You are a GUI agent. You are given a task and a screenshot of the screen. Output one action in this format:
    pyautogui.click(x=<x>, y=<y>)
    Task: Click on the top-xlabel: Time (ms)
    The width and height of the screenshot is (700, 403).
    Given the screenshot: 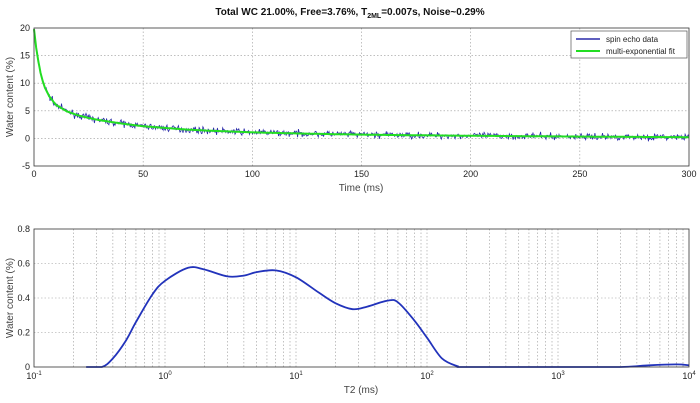 What is the action you would take?
    pyautogui.click(x=361, y=188)
    